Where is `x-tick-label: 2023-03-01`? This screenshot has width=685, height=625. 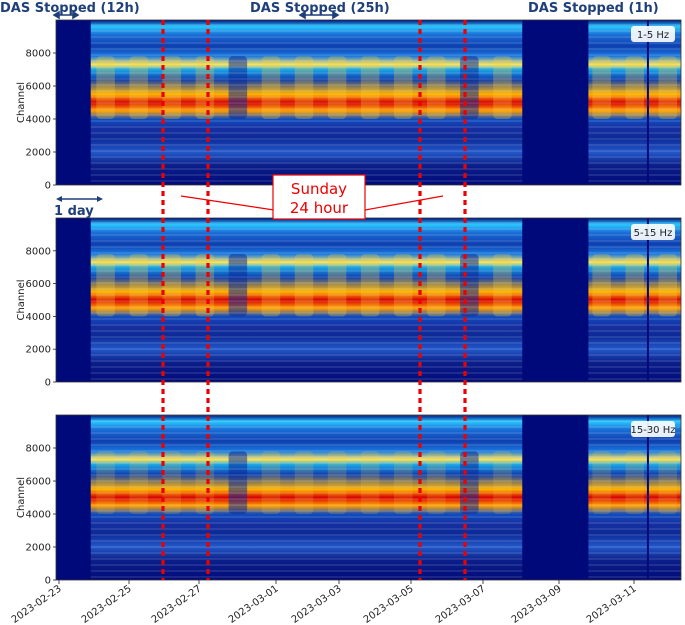
x-tick-label: 2023-03-01 is located at coordinates (254, 604).